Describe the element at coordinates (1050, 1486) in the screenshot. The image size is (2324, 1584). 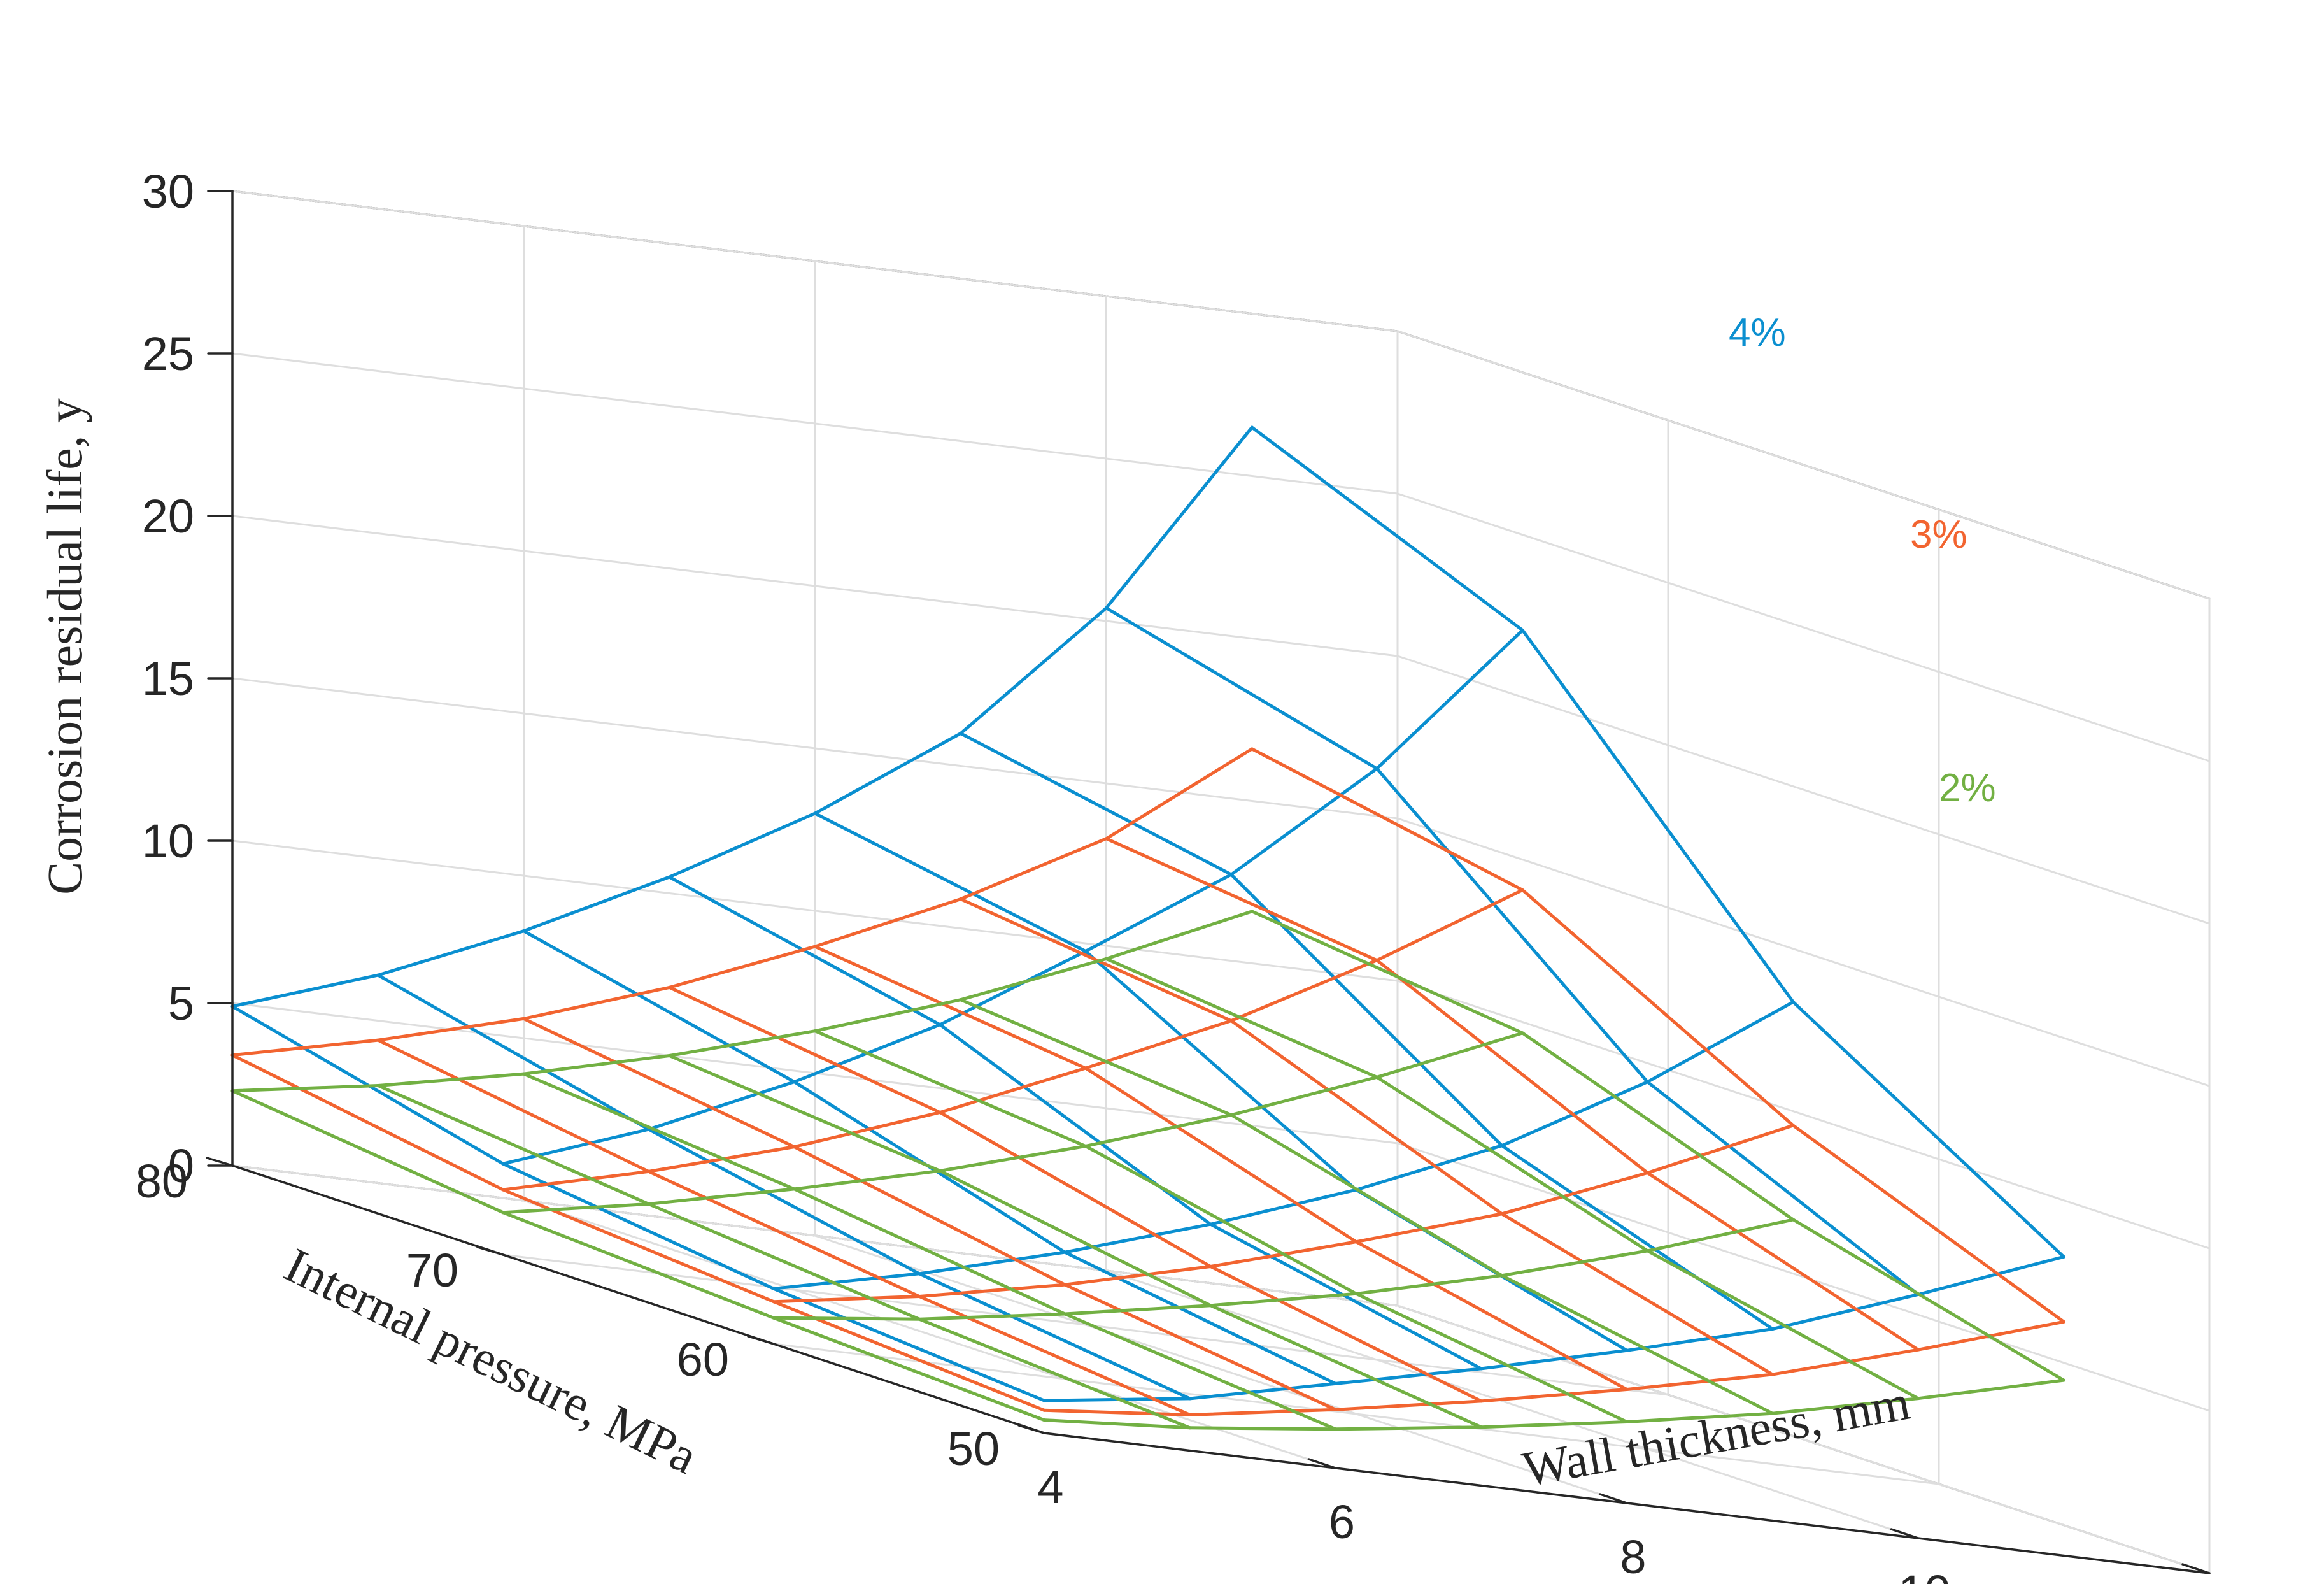
I see `x-tick-label: 4` at that location.